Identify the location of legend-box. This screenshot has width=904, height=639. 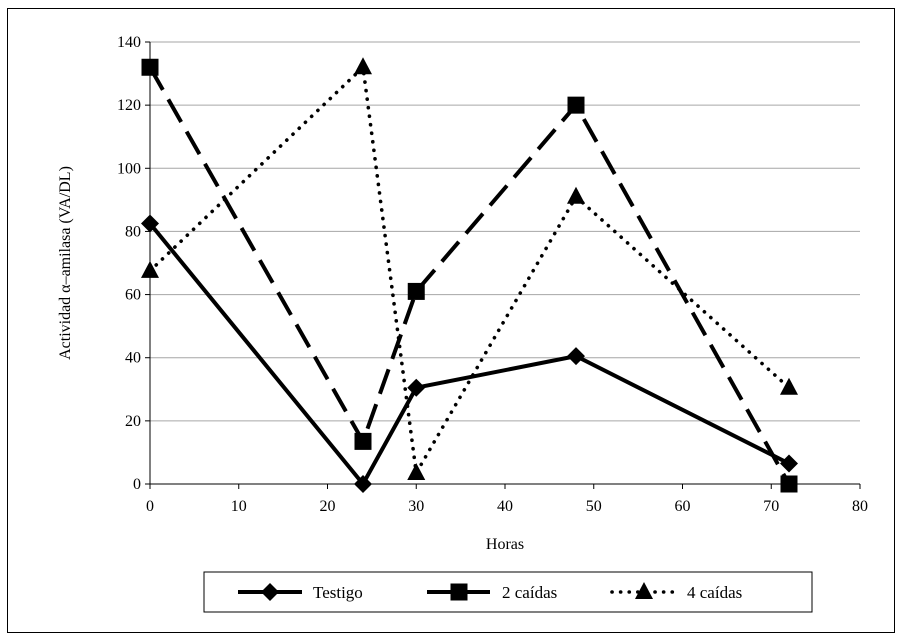
(508, 592).